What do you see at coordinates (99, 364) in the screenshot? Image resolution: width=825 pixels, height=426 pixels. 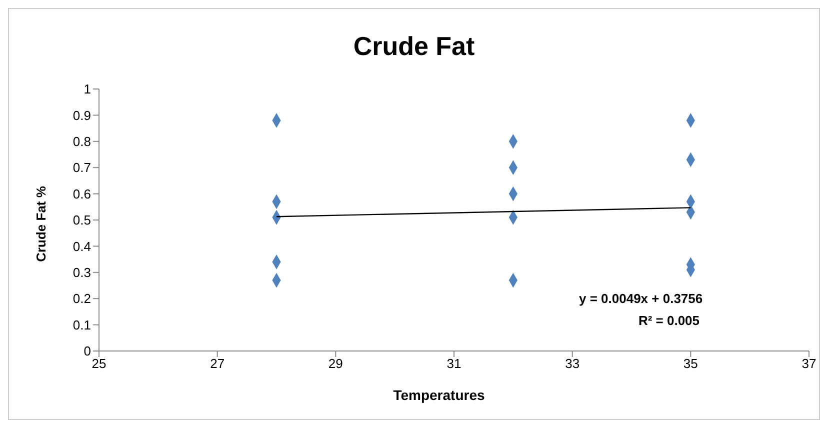 I see `x-tick-label: 25` at bounding box center [99, 364].